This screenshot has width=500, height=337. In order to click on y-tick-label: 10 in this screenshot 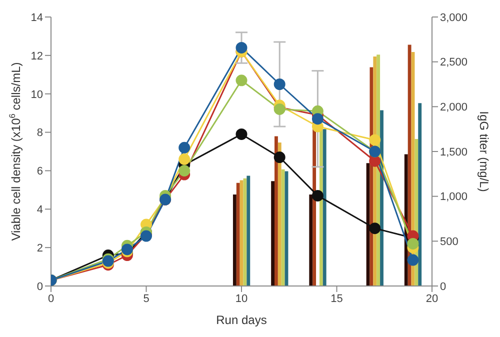, I will do `click(36, 94)`.